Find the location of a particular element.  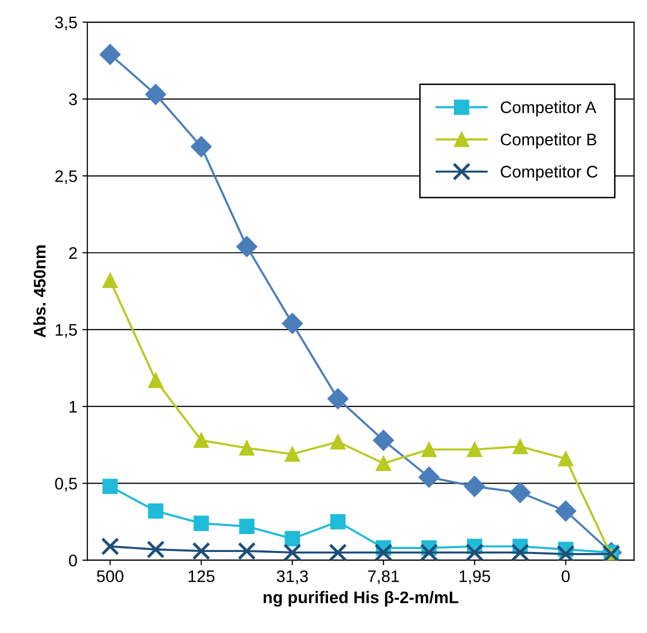

x-tick-label: 7,81 is located at coordinates (383, 577).